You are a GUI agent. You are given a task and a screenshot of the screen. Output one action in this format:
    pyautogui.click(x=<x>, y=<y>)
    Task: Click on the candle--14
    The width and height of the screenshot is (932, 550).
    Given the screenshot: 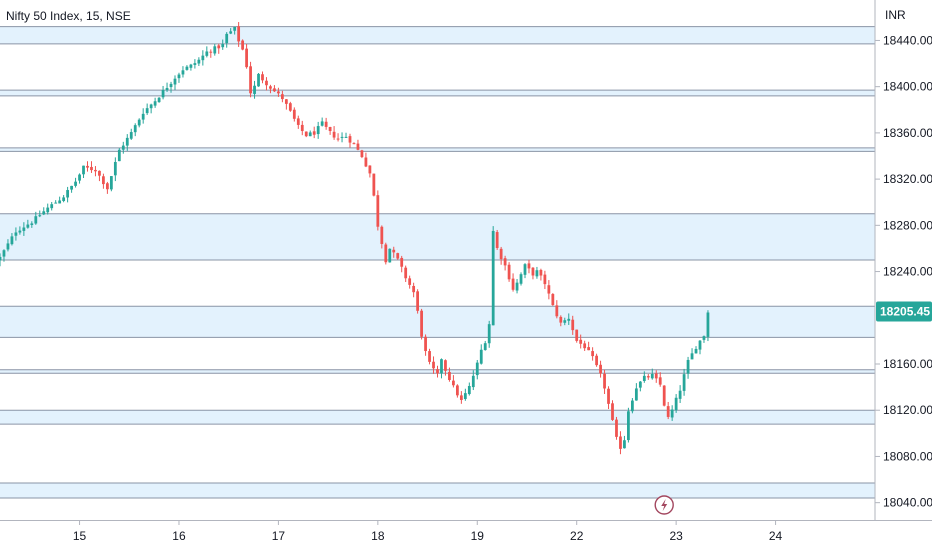 What is the action you would take?
    pyautogui.click(x=12, y=240)
    